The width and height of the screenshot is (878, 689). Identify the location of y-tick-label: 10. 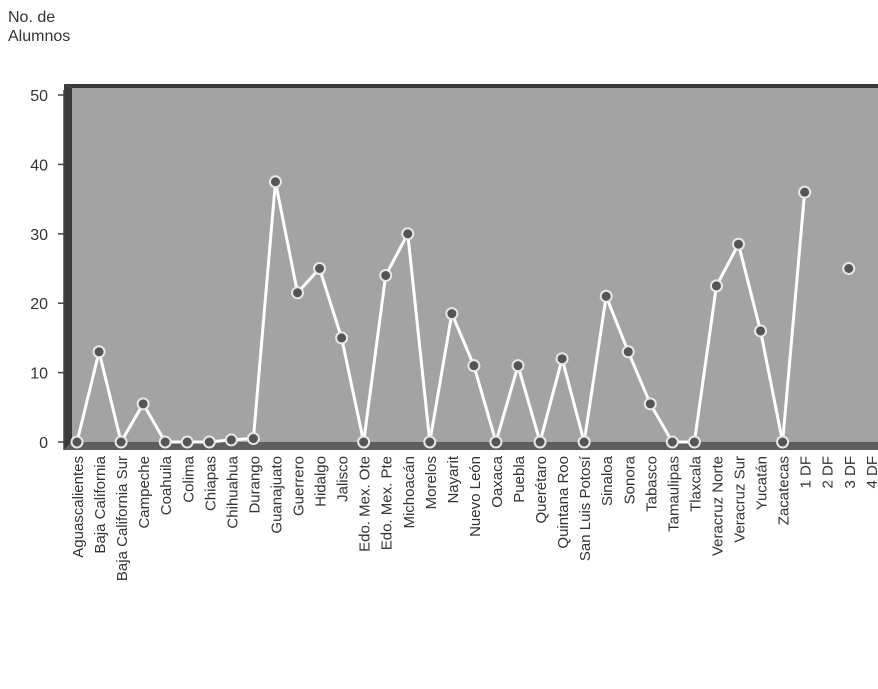
(39, 374).